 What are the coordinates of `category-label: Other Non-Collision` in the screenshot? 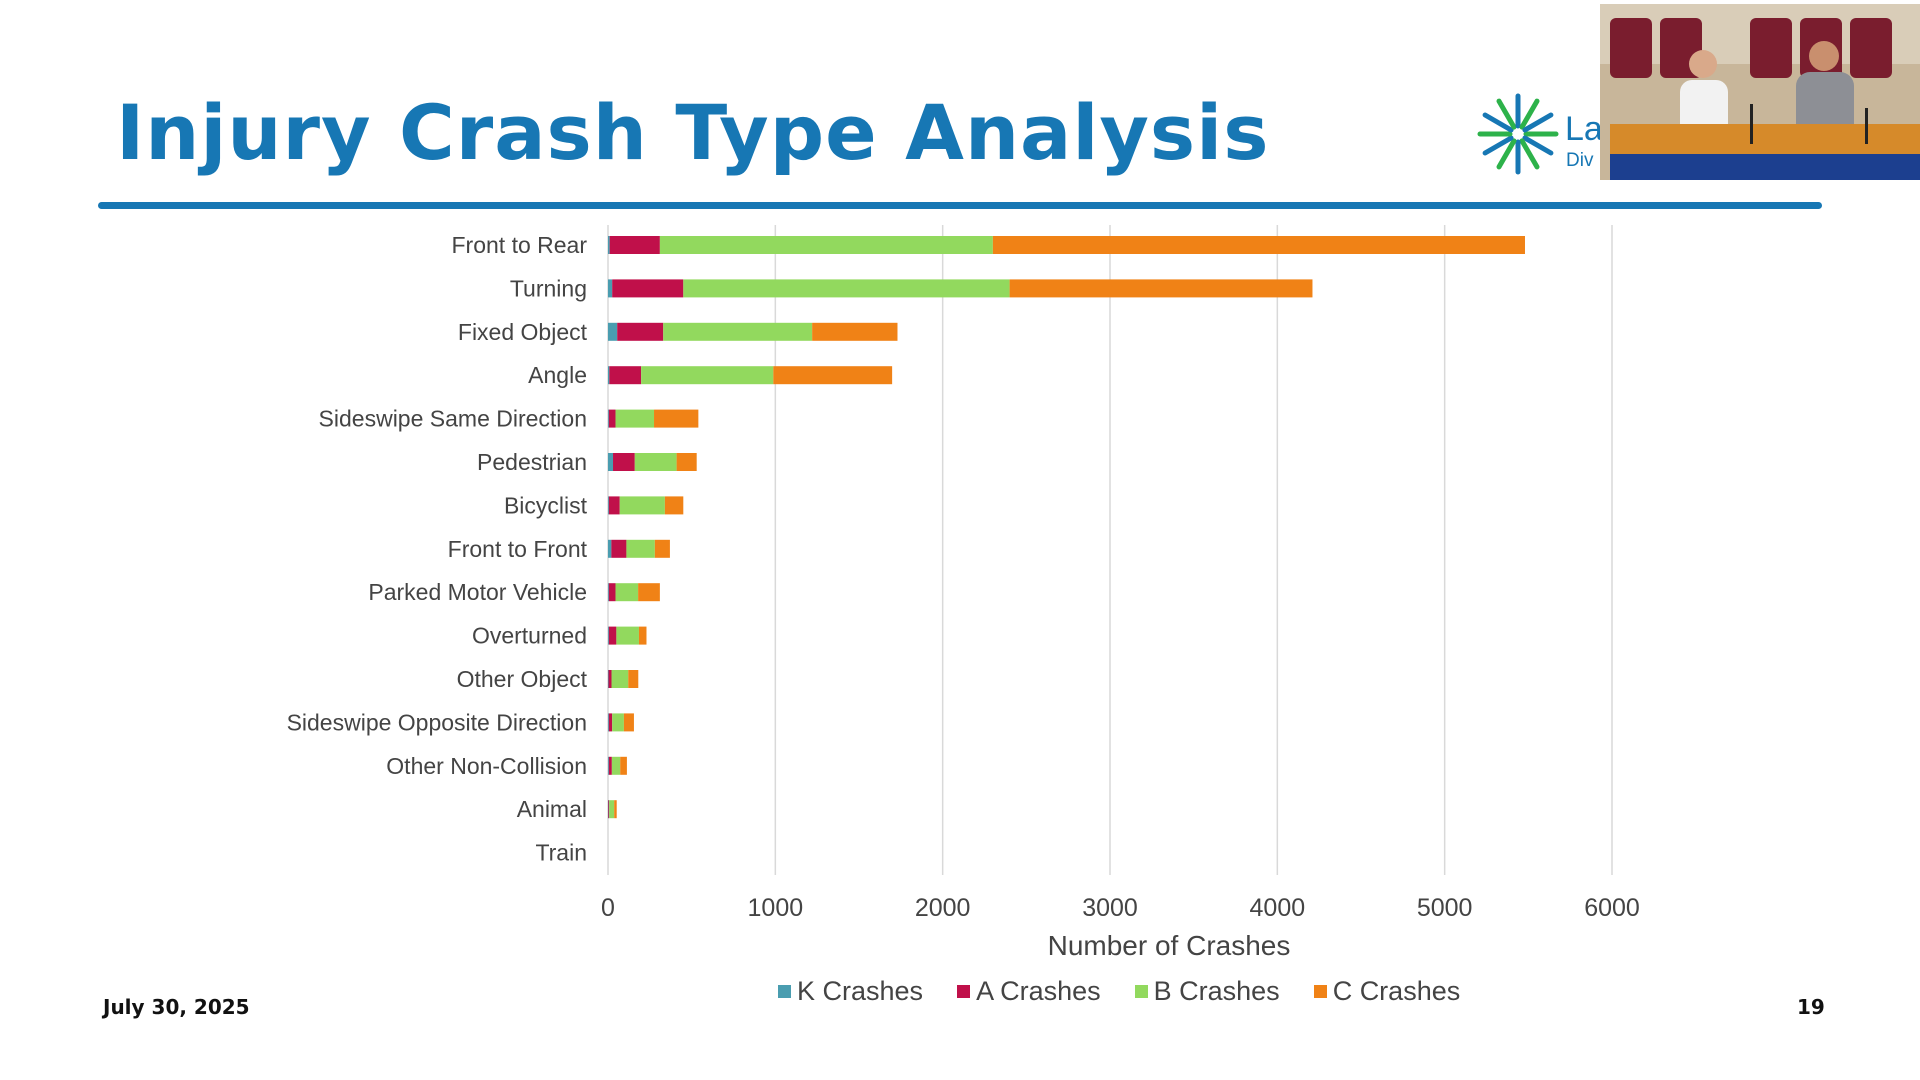 It's located at (486, 766).